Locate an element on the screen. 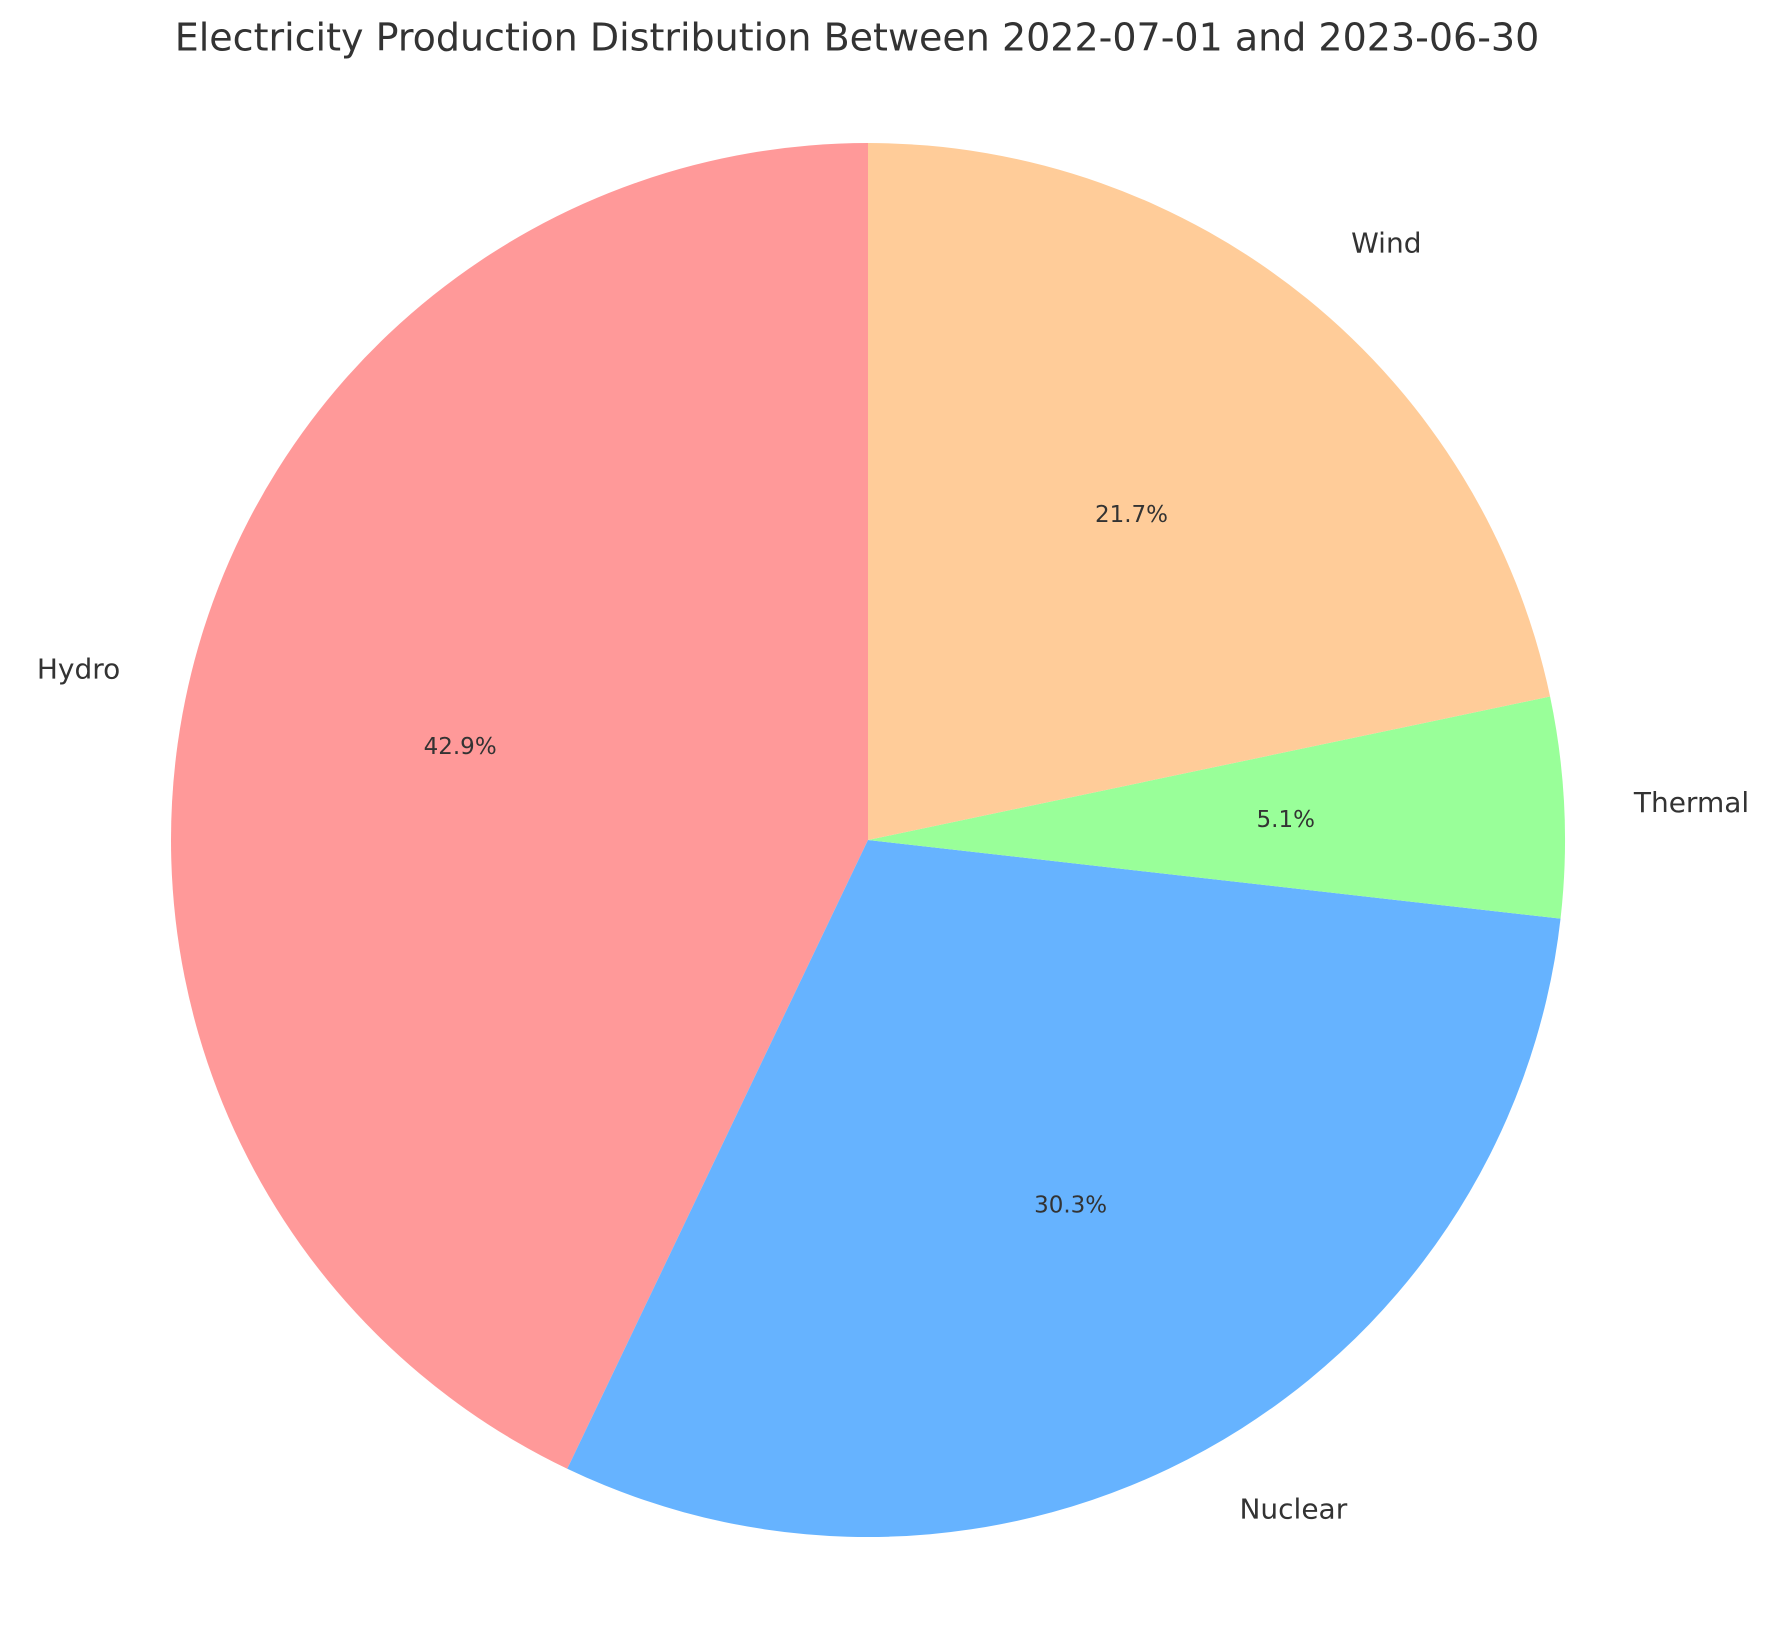 This screenshot has height=1630, width=1786. slice-label: Nuclear is located at coordinates (1293, 1509).